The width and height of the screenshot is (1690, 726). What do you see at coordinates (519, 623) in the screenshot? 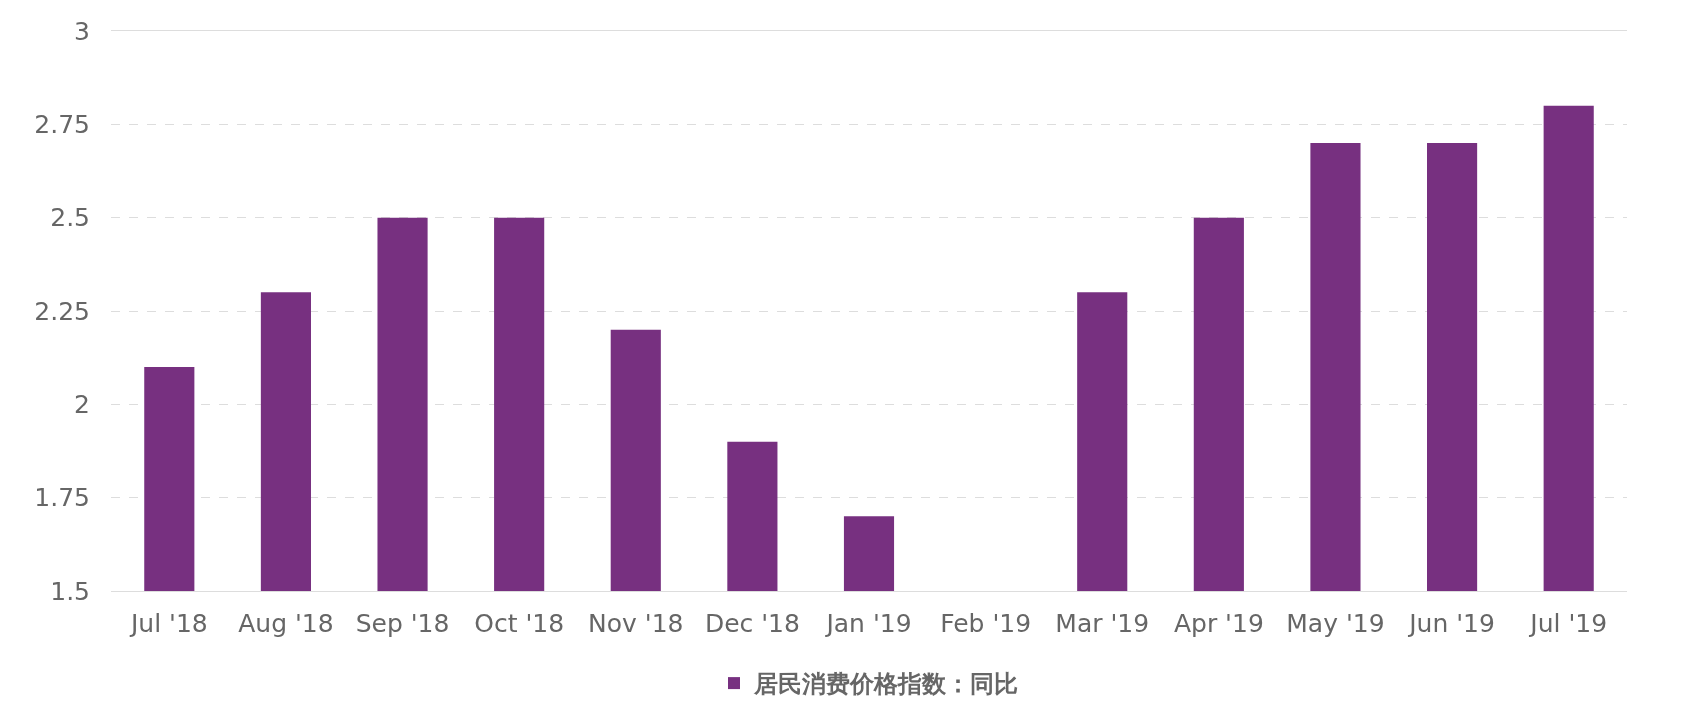
I see `x-tick-label: Oct '18` at bounding box center [519, 623].